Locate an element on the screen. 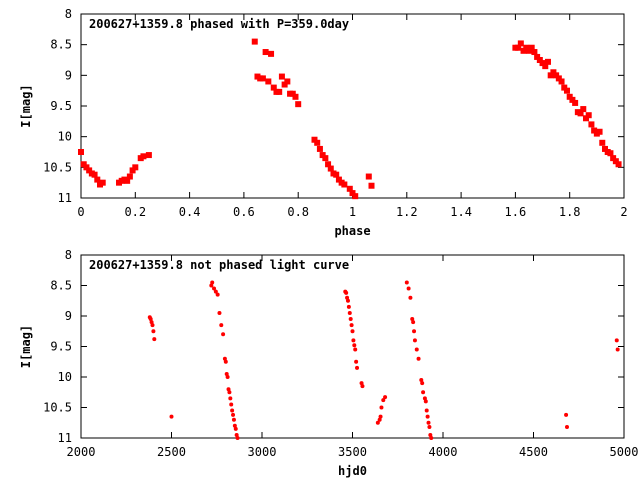 The height and width of the screenshot is (480, 640). y-tick-label: 8.5 is located at coordinates (61, 45).